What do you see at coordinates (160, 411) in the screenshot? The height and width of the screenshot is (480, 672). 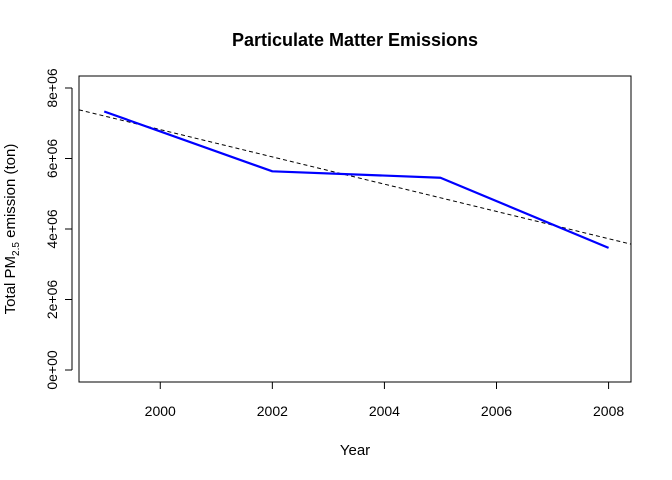 I see `x-tick-label: 2000` at bounding box center [160, 411].